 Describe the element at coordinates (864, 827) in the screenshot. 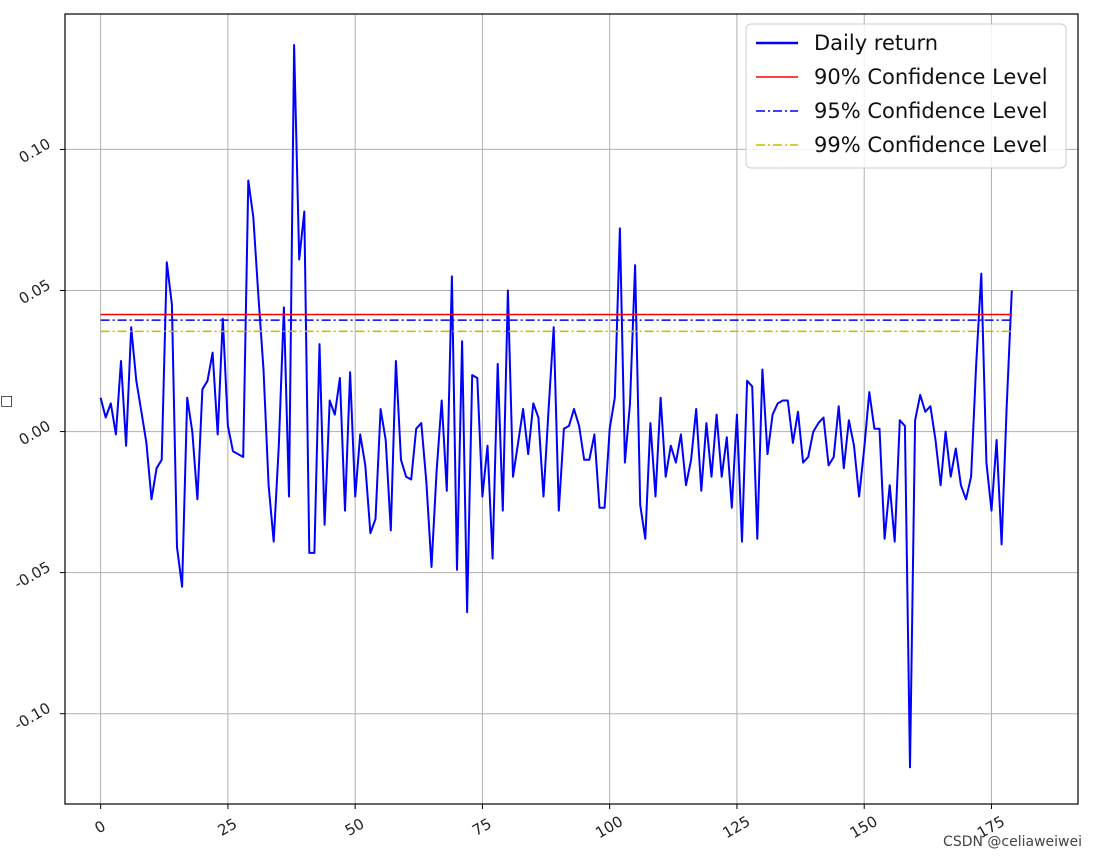

I see `x-tick-label: 150` at that location.